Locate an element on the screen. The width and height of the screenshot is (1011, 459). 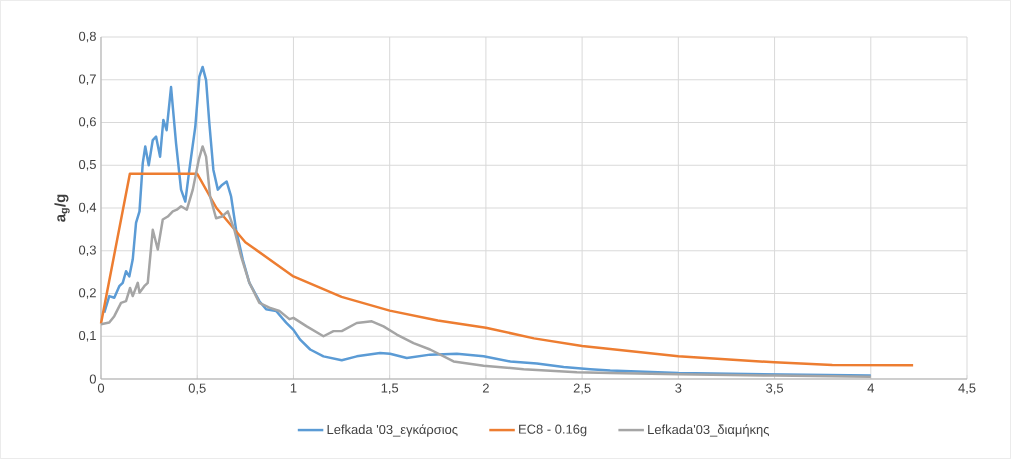
x-tick-label: 0 is located at coordinates (101, 388).